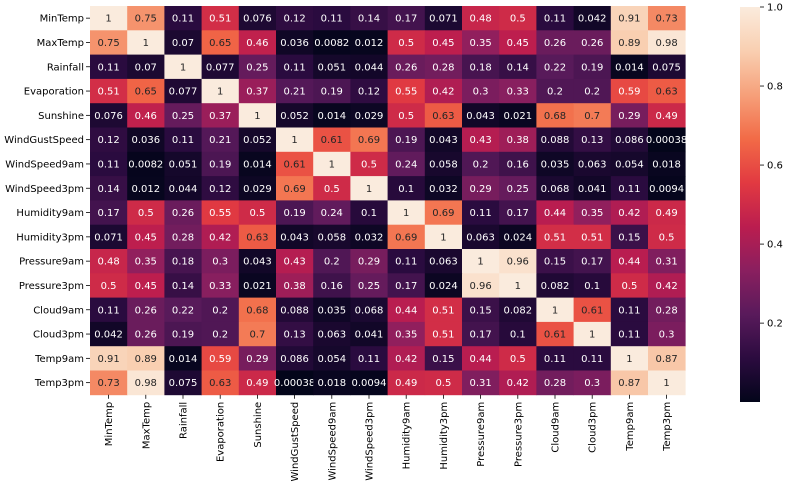 Image resolution: width=800 pixels, height=503 pixels. I want to click on x-tick-label: WindSpeed3pm, so click(370, 441).